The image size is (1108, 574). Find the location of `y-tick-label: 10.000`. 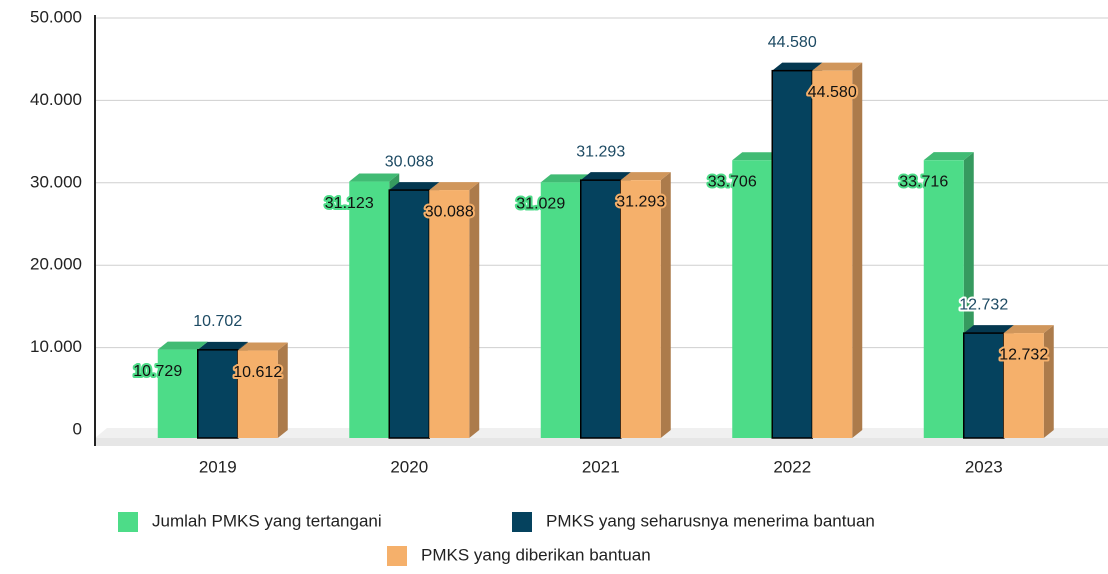

y-tick-label: 10.000 is located at coordinates (56, 346).